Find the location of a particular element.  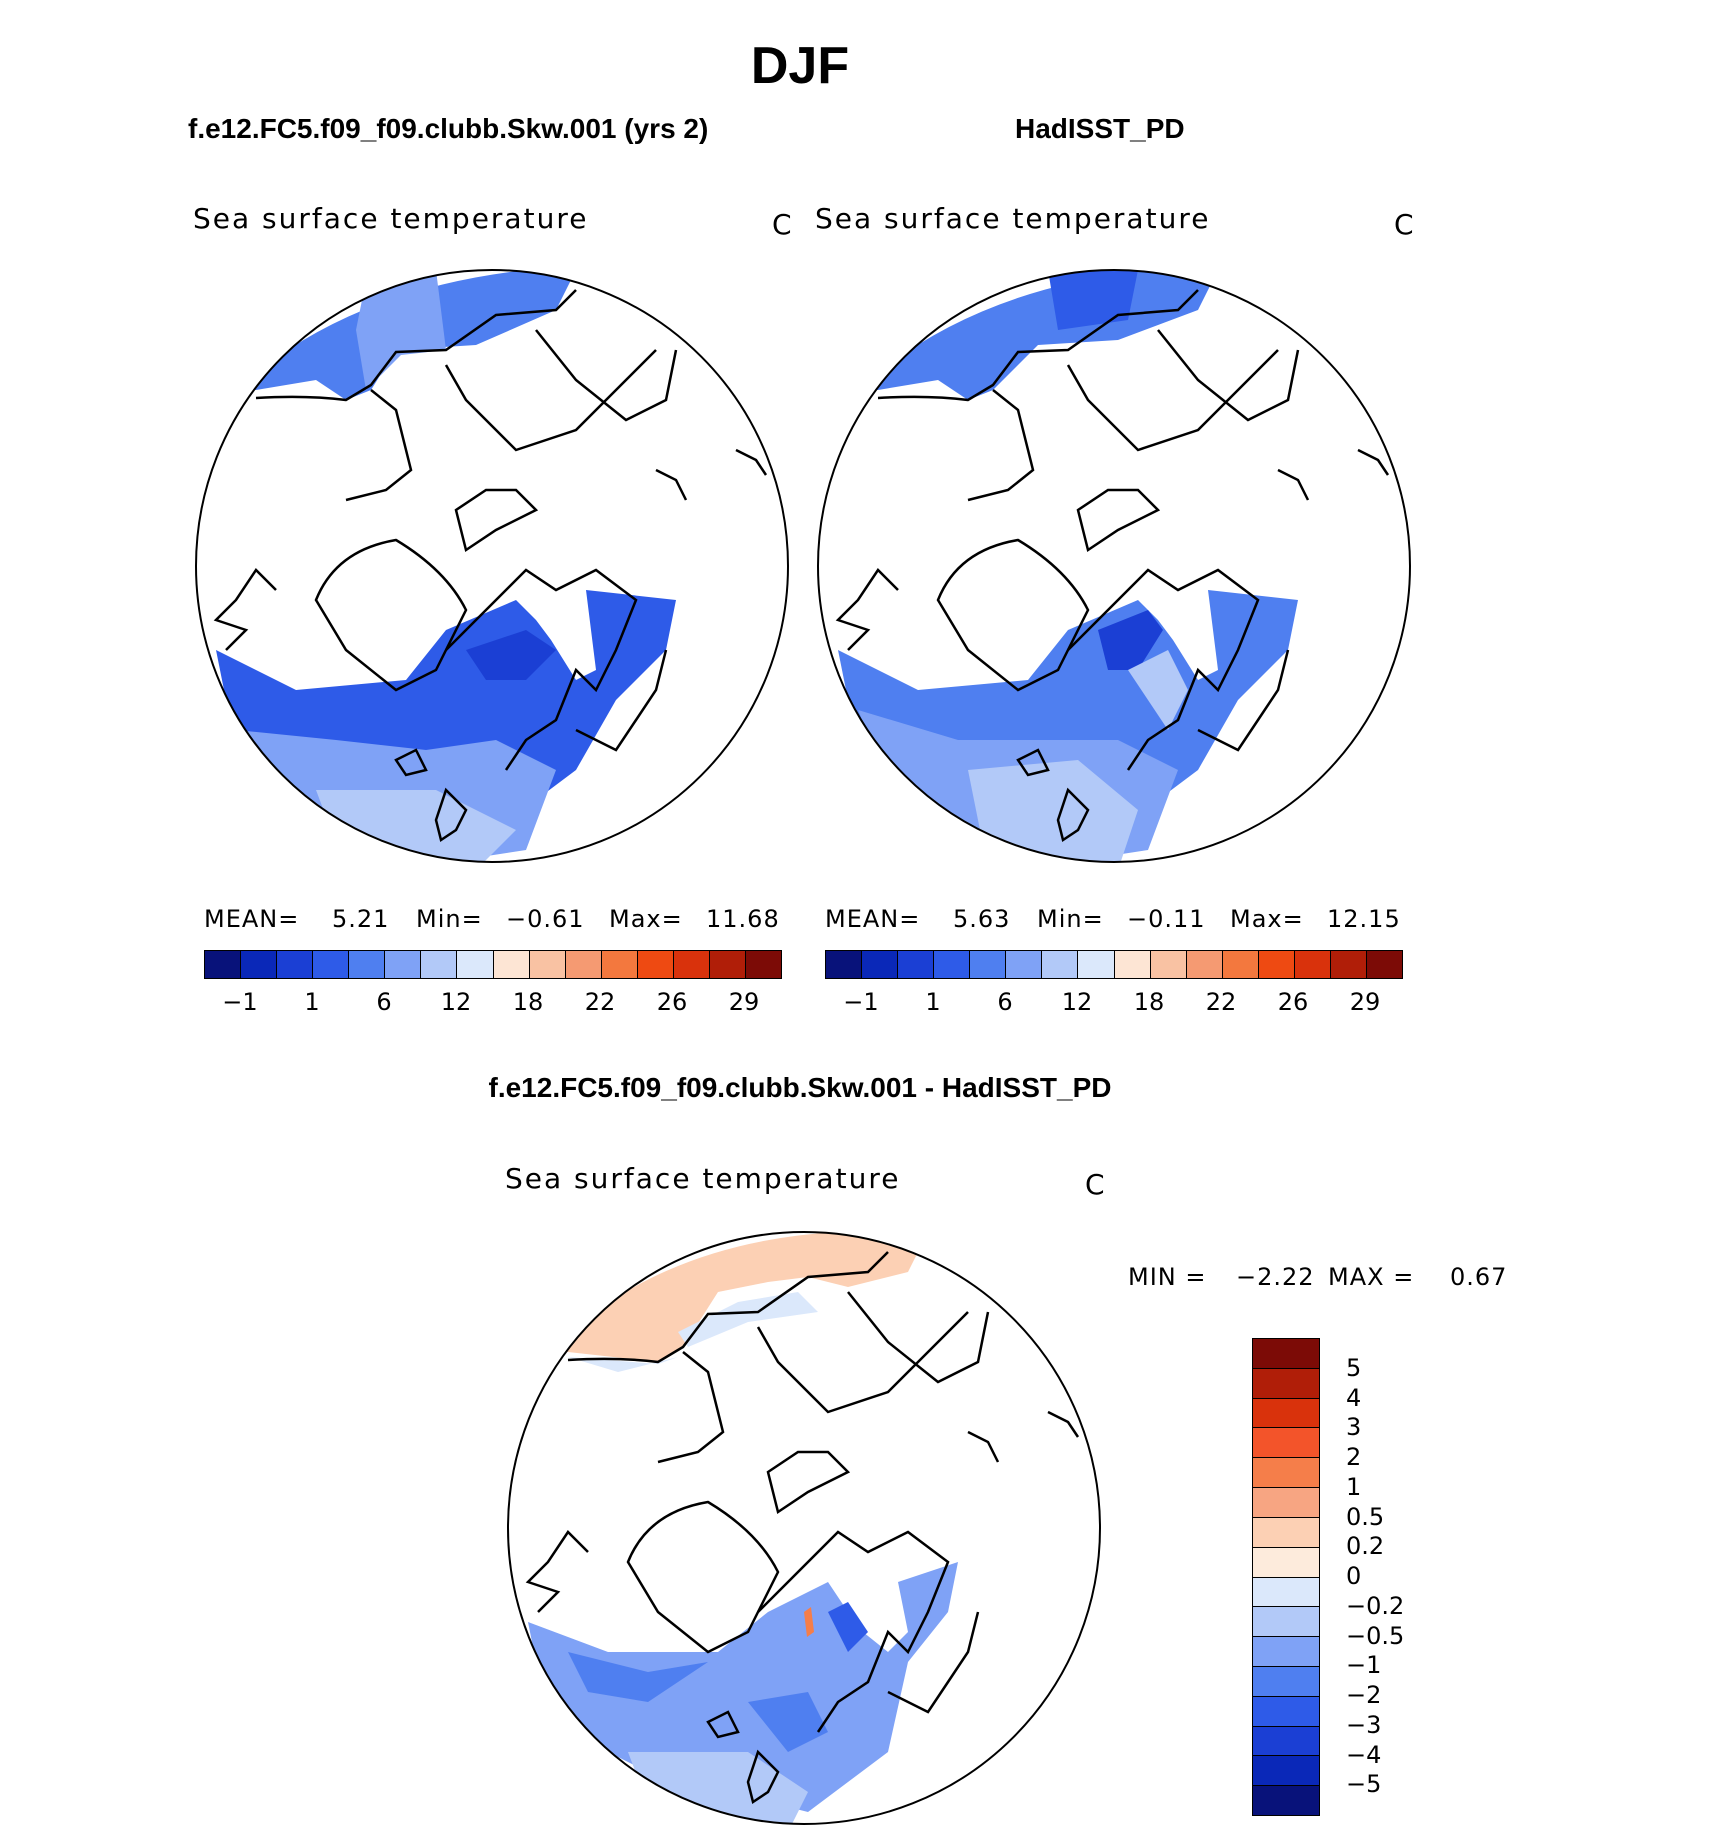

panel-1-field-label: Sea surface temperature is located at coordinates (391, 218).